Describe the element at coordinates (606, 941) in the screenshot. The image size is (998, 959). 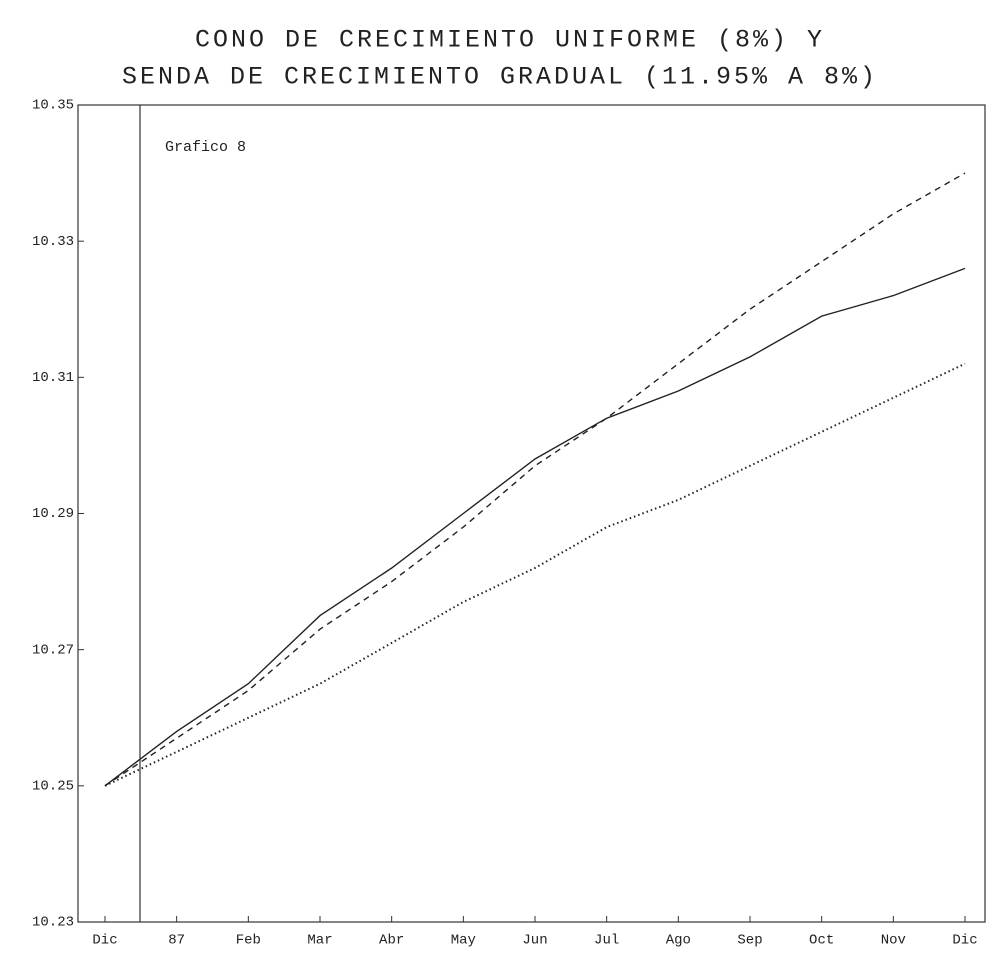
I see `x-tick-label: Jul` at that location.